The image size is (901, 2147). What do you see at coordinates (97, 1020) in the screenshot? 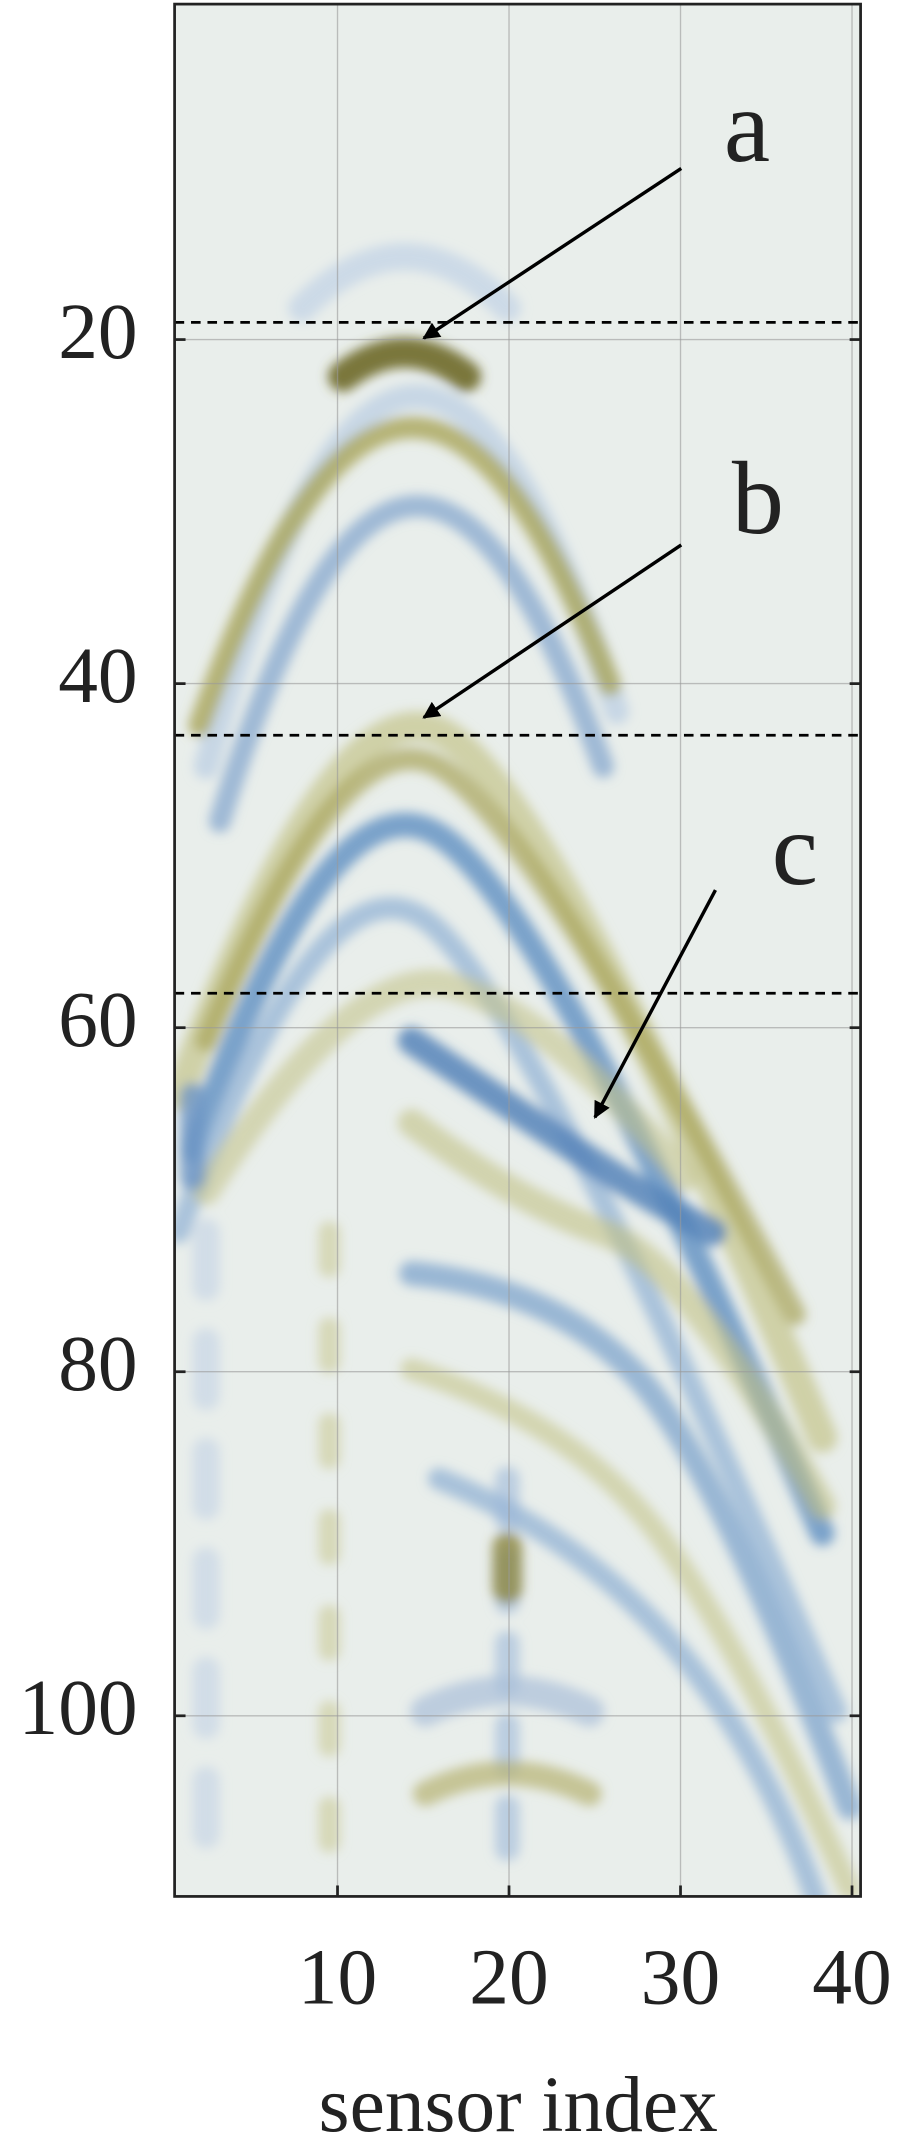
I see `y-tick-label: 60` at bounding box center [97, 1020].